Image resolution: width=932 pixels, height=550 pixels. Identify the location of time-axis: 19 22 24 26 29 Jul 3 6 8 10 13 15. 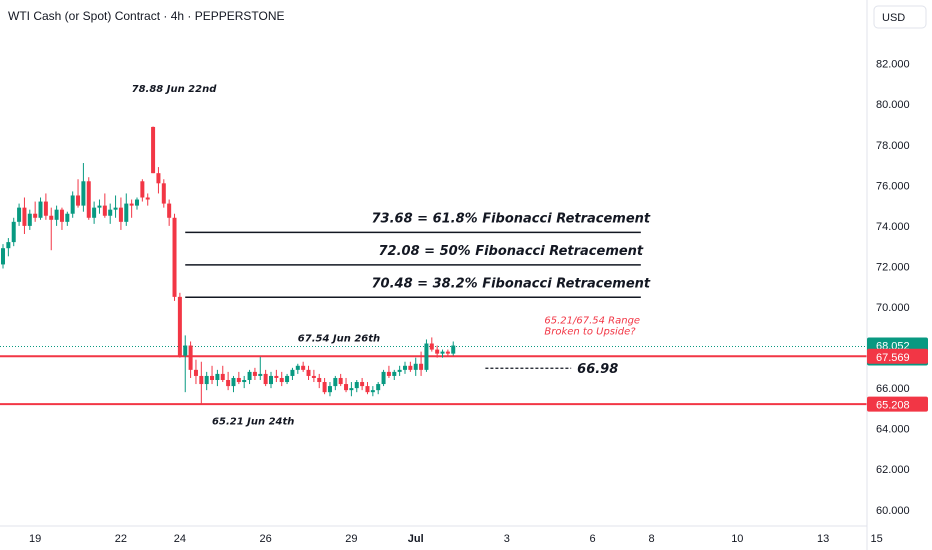
(456, 539).